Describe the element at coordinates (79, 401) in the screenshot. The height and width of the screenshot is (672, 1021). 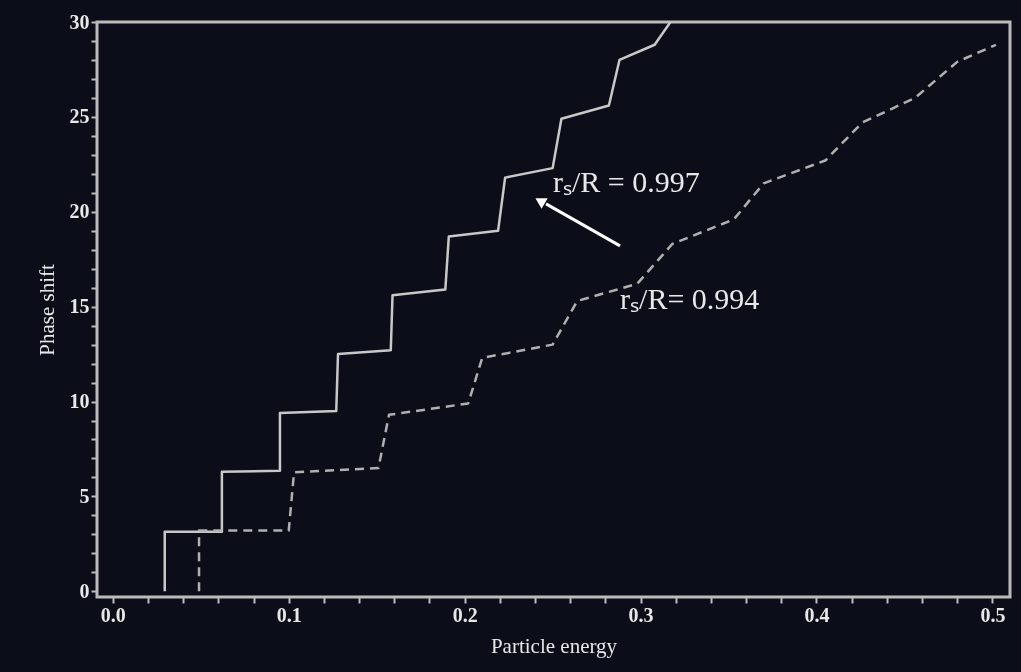
I see `y-tick-label: 10` at that location.